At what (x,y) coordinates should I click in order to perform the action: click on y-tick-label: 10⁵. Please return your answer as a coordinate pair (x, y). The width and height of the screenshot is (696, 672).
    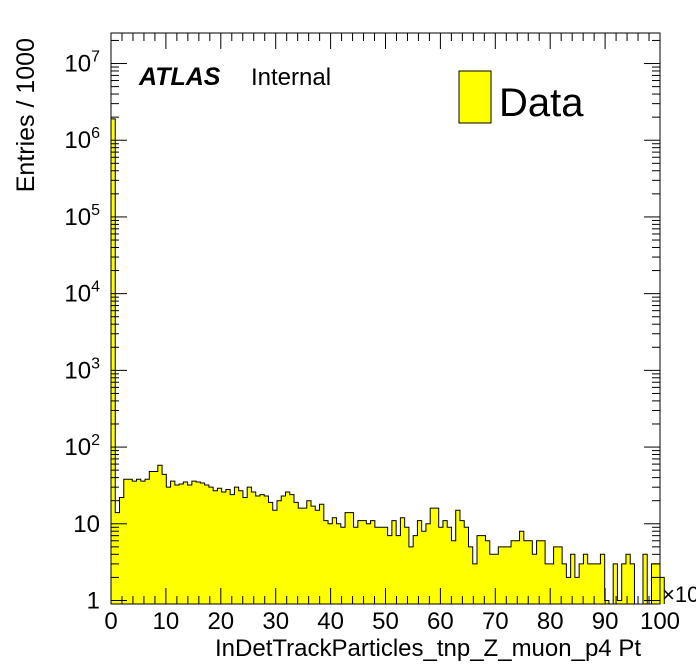
    Looking at the image, I should click on (82, 216).